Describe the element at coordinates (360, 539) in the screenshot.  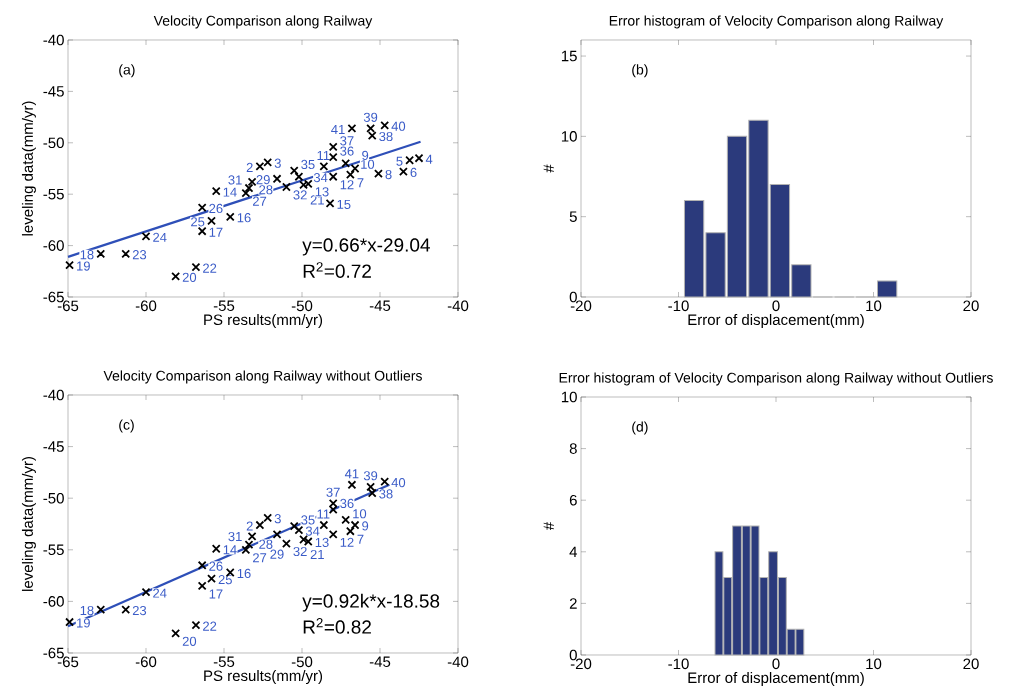
I see `annotation: 7` at that location.